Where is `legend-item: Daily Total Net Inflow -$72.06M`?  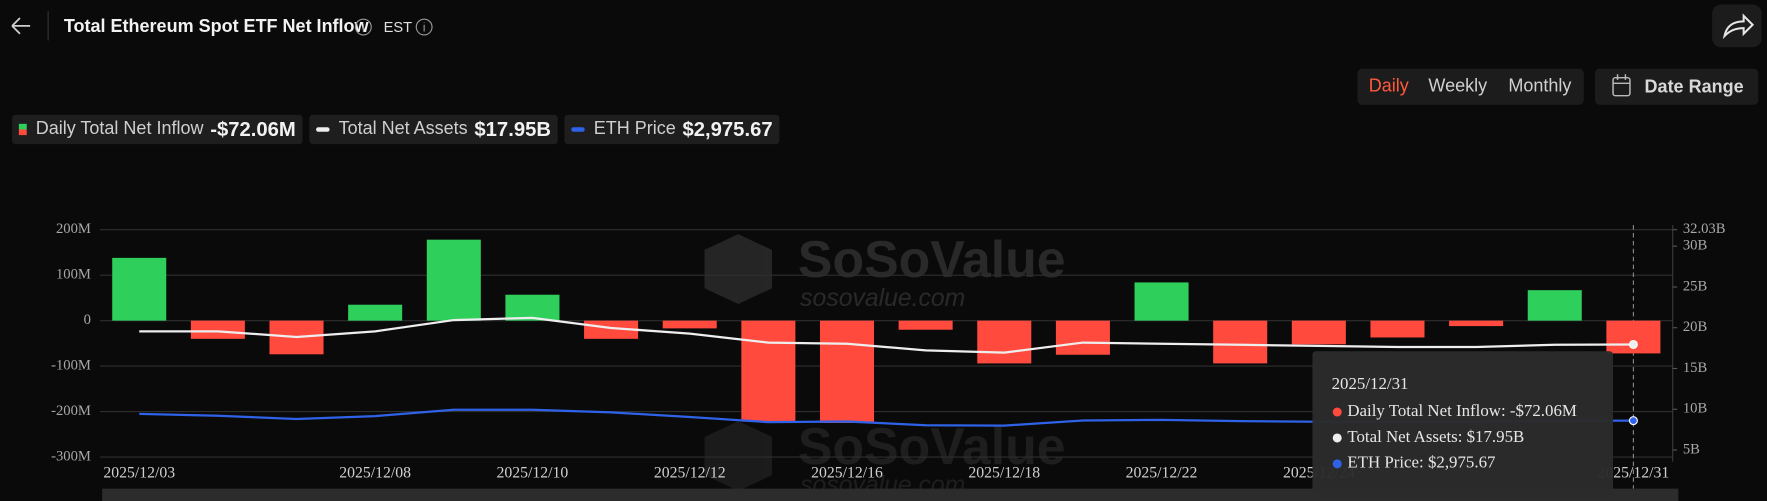 legend-item: Daily Total Net Inflow -$72.06M is located at coordinates (157, 129).